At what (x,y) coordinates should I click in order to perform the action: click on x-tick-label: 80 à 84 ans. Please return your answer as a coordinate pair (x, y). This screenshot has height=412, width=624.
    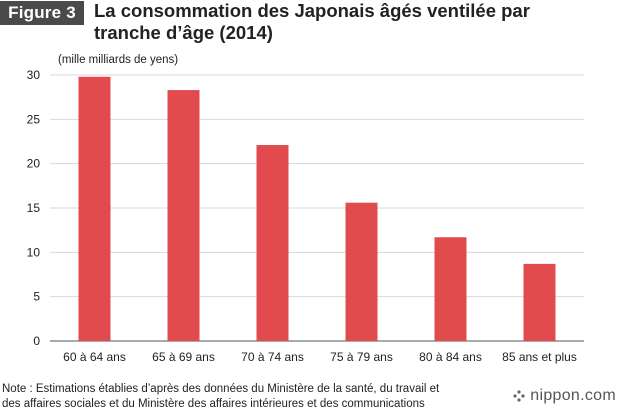
    Looking at the image, I should click on (450, 357).